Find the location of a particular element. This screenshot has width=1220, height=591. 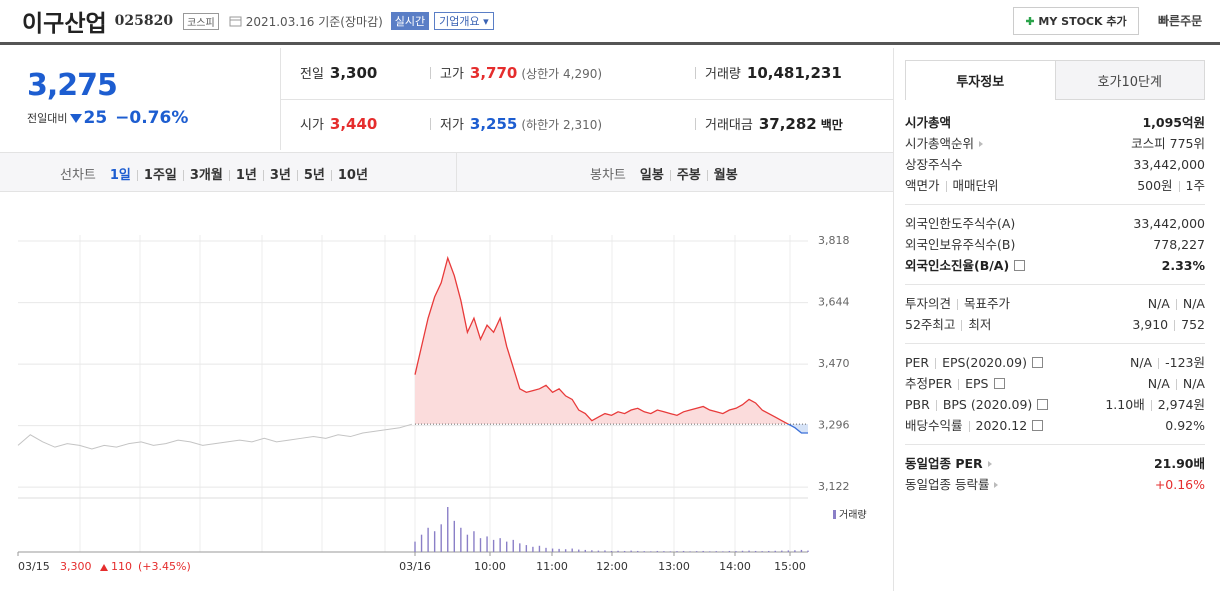

change-line: 전일대비 25 −0.76% is located at coordinates (107, 118).